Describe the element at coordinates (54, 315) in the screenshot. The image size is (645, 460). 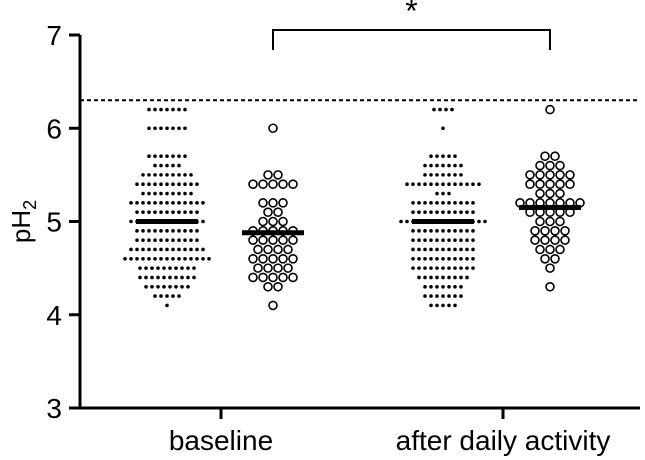
I see `y-tick-label: 4` at that location.